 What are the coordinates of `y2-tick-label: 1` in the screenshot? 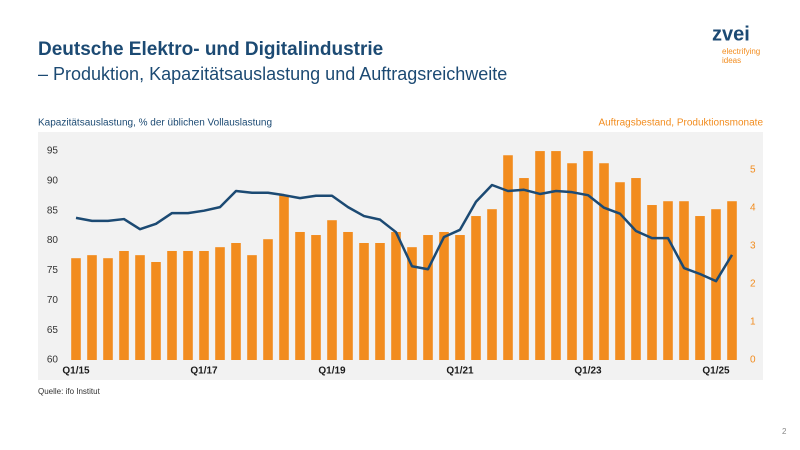 It's located at (753, 322).